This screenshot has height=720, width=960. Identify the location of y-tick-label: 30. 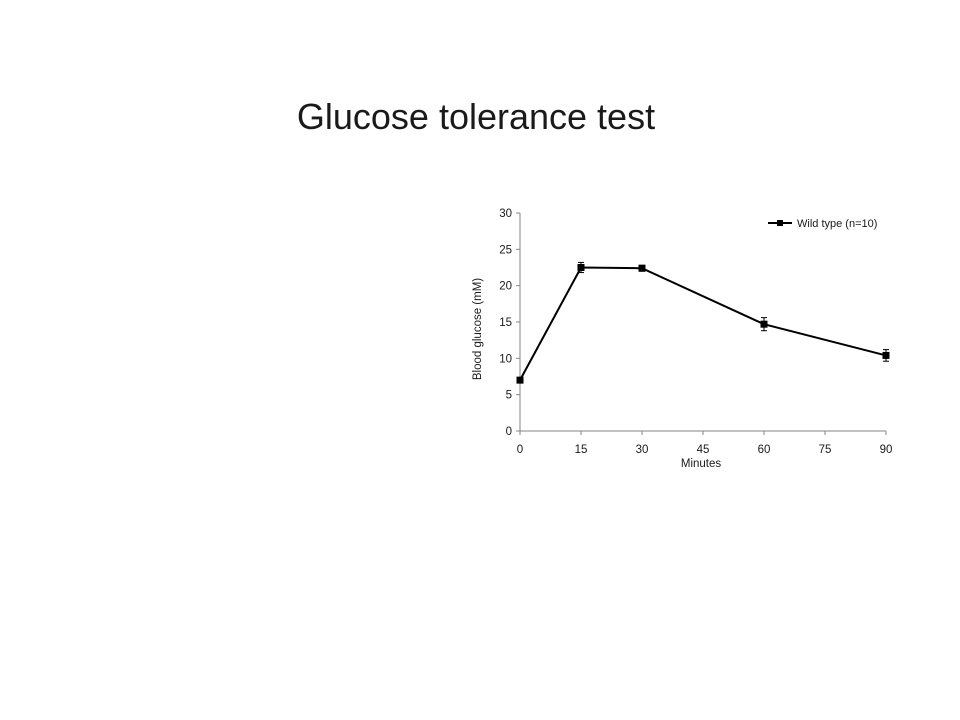
(505, 214).